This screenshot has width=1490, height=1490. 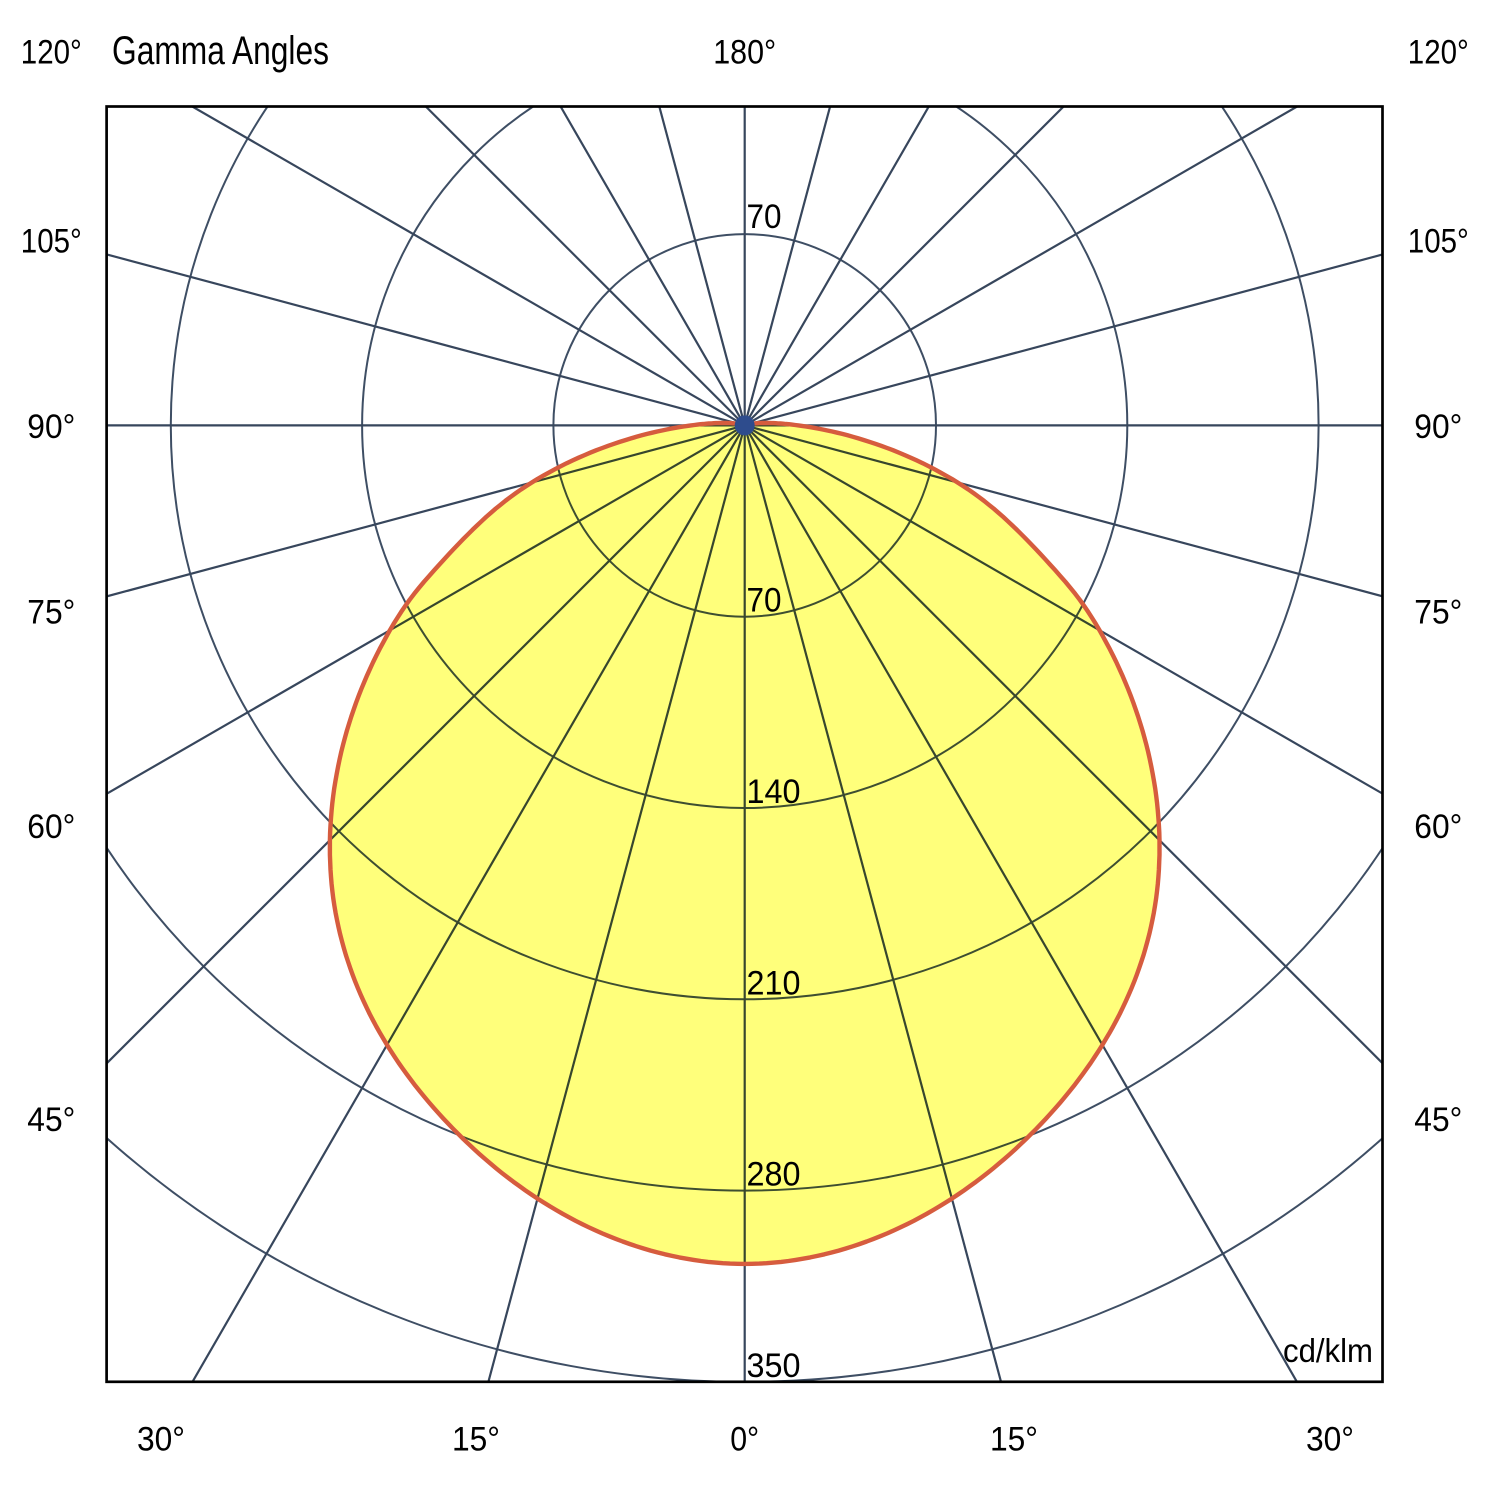 I want to click on svg-text: 210, so click(x=774, y=983).